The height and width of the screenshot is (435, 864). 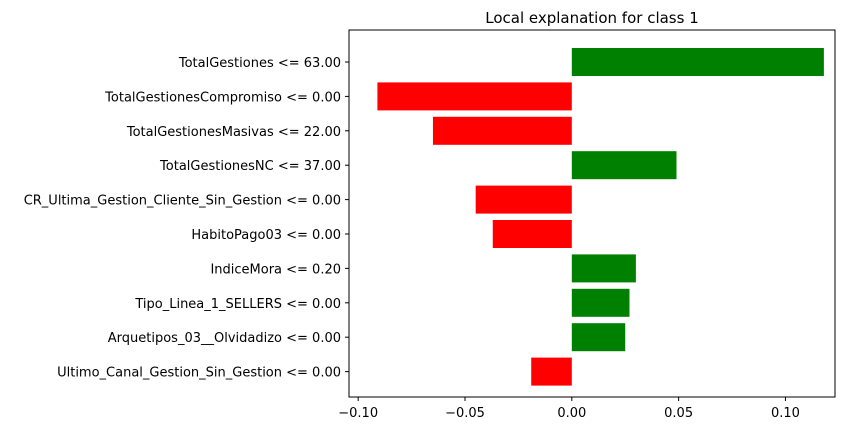 What do you see at coordinates (465, 413) in the screenshot?
I see `x-tick-label: −0.05` at bounding box center [465, 413].